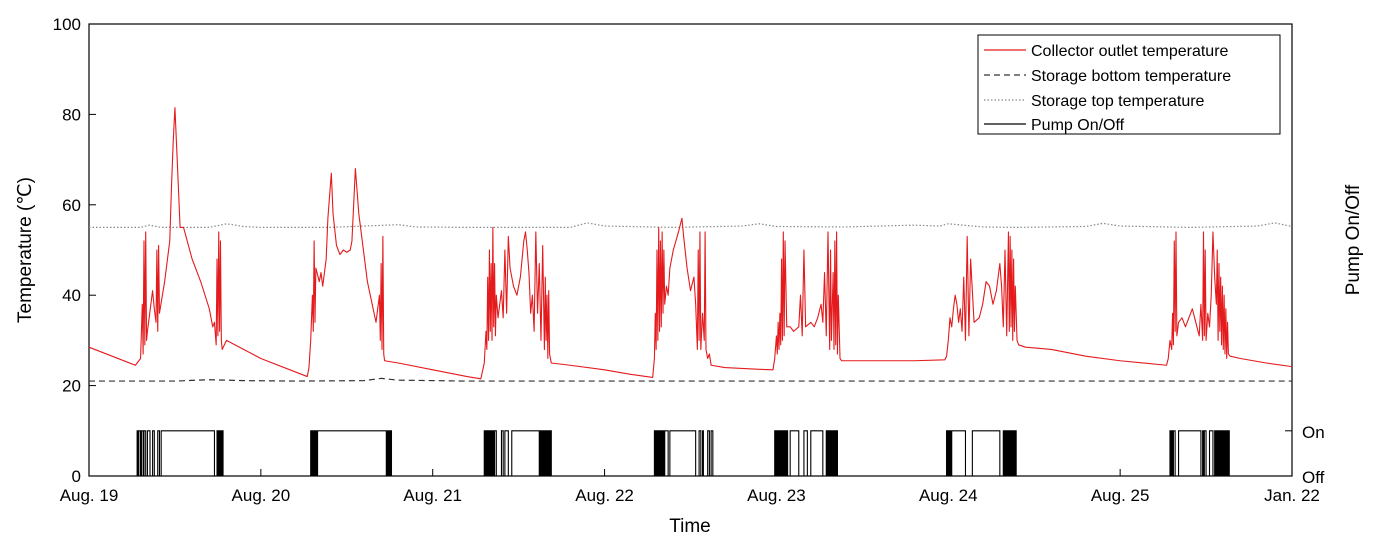  What do you see at coordinates (71, 386) in the screenshot?
I see `y-tick-label-1: 20` at bounding box center [71, 386].